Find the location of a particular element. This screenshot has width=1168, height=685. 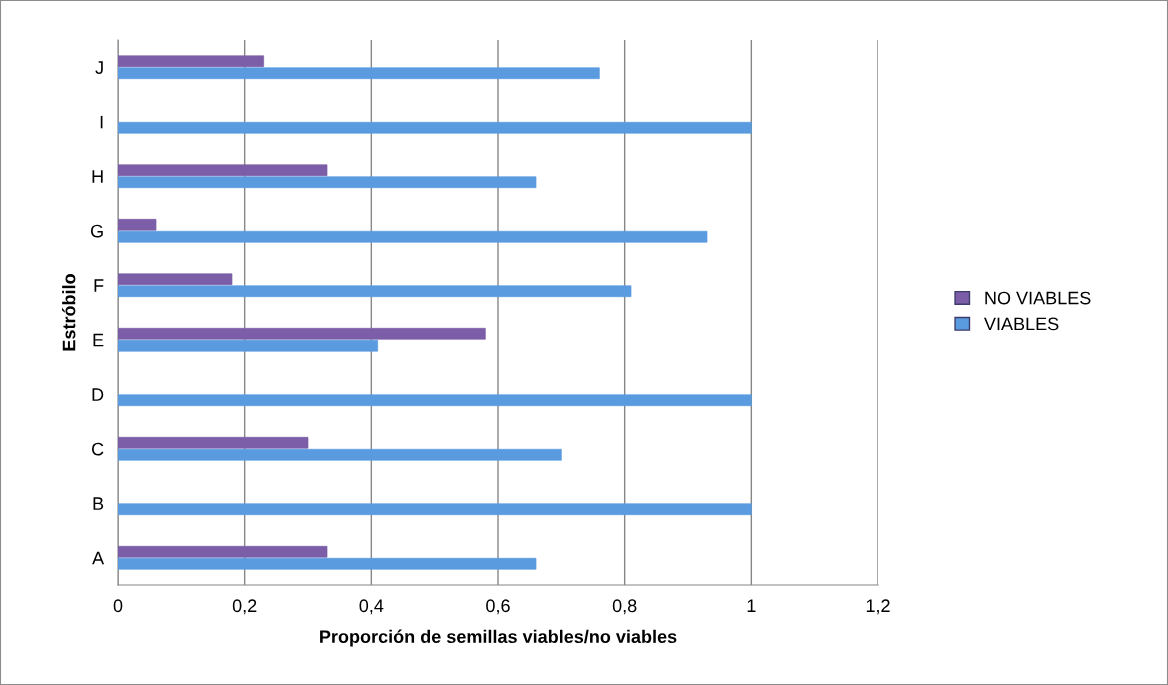

x-tick-label: 1,2 is located at coordinates (878, 607).